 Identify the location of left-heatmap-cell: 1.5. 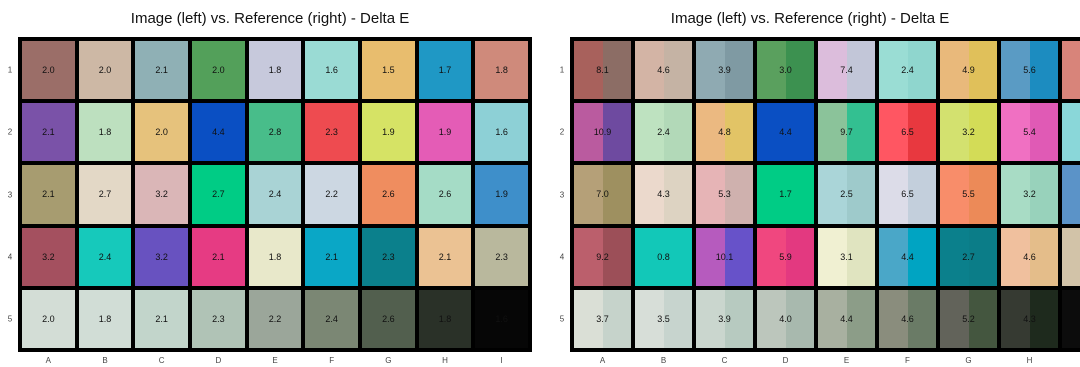
(388, 70).